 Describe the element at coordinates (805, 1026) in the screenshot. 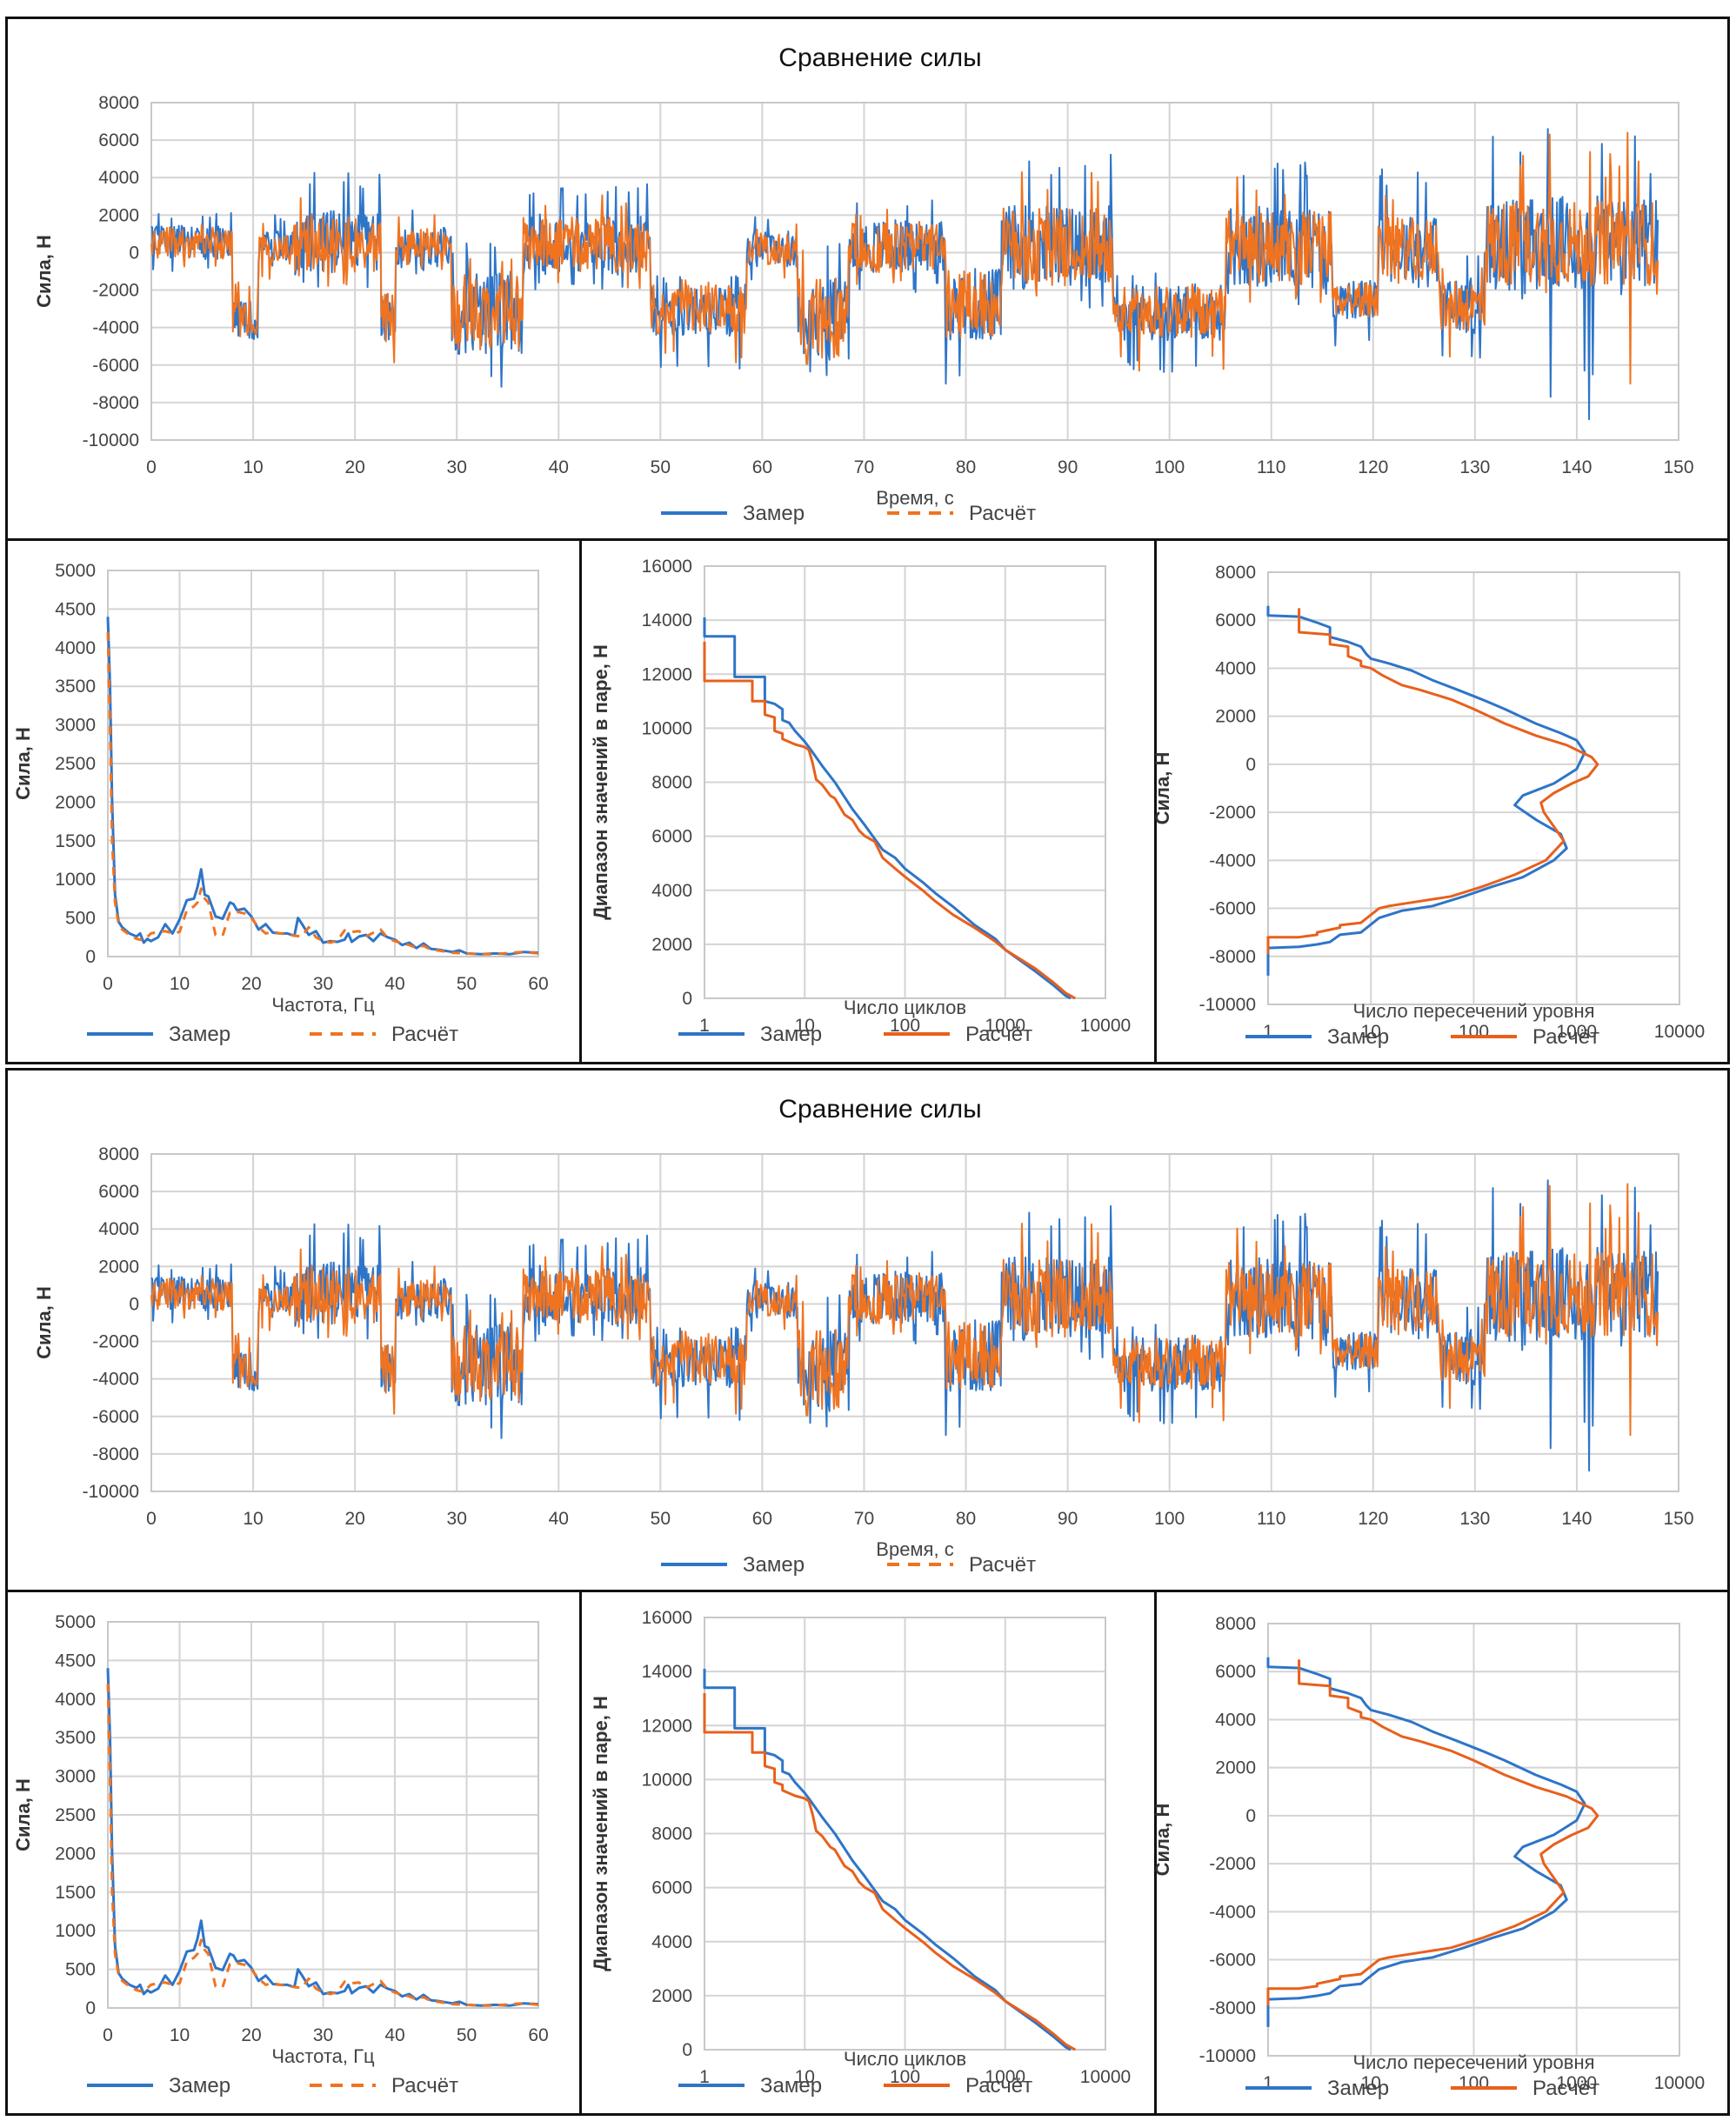

I see `rainflow-chart-xtick-label: 10` at that location.